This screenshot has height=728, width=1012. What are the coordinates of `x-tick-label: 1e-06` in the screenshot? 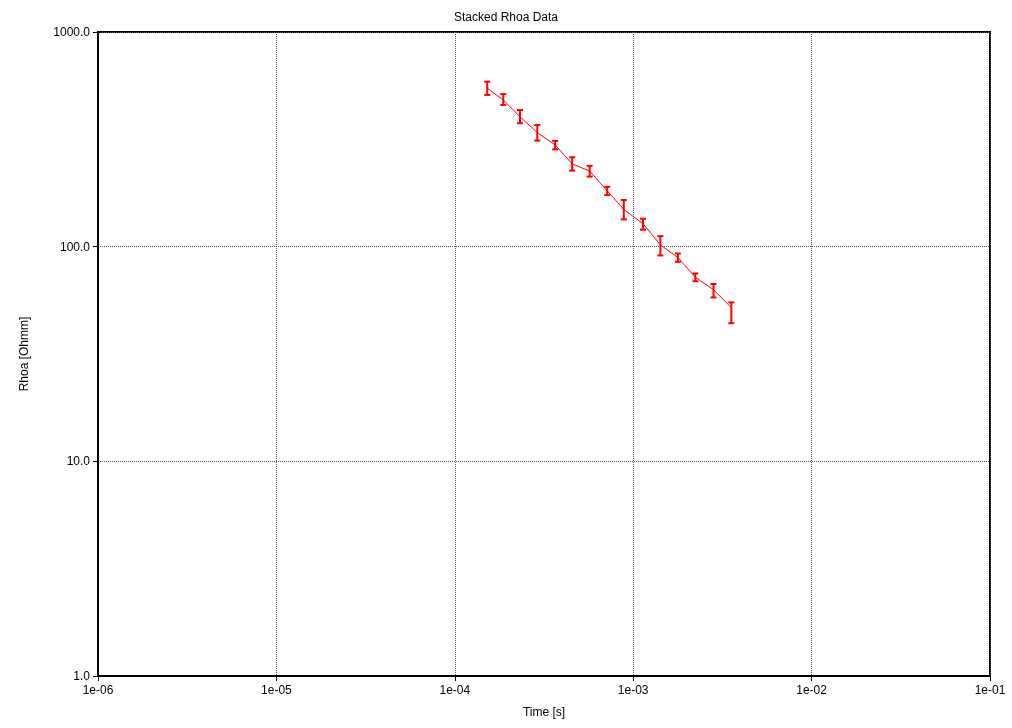 It's located at (98, 690).